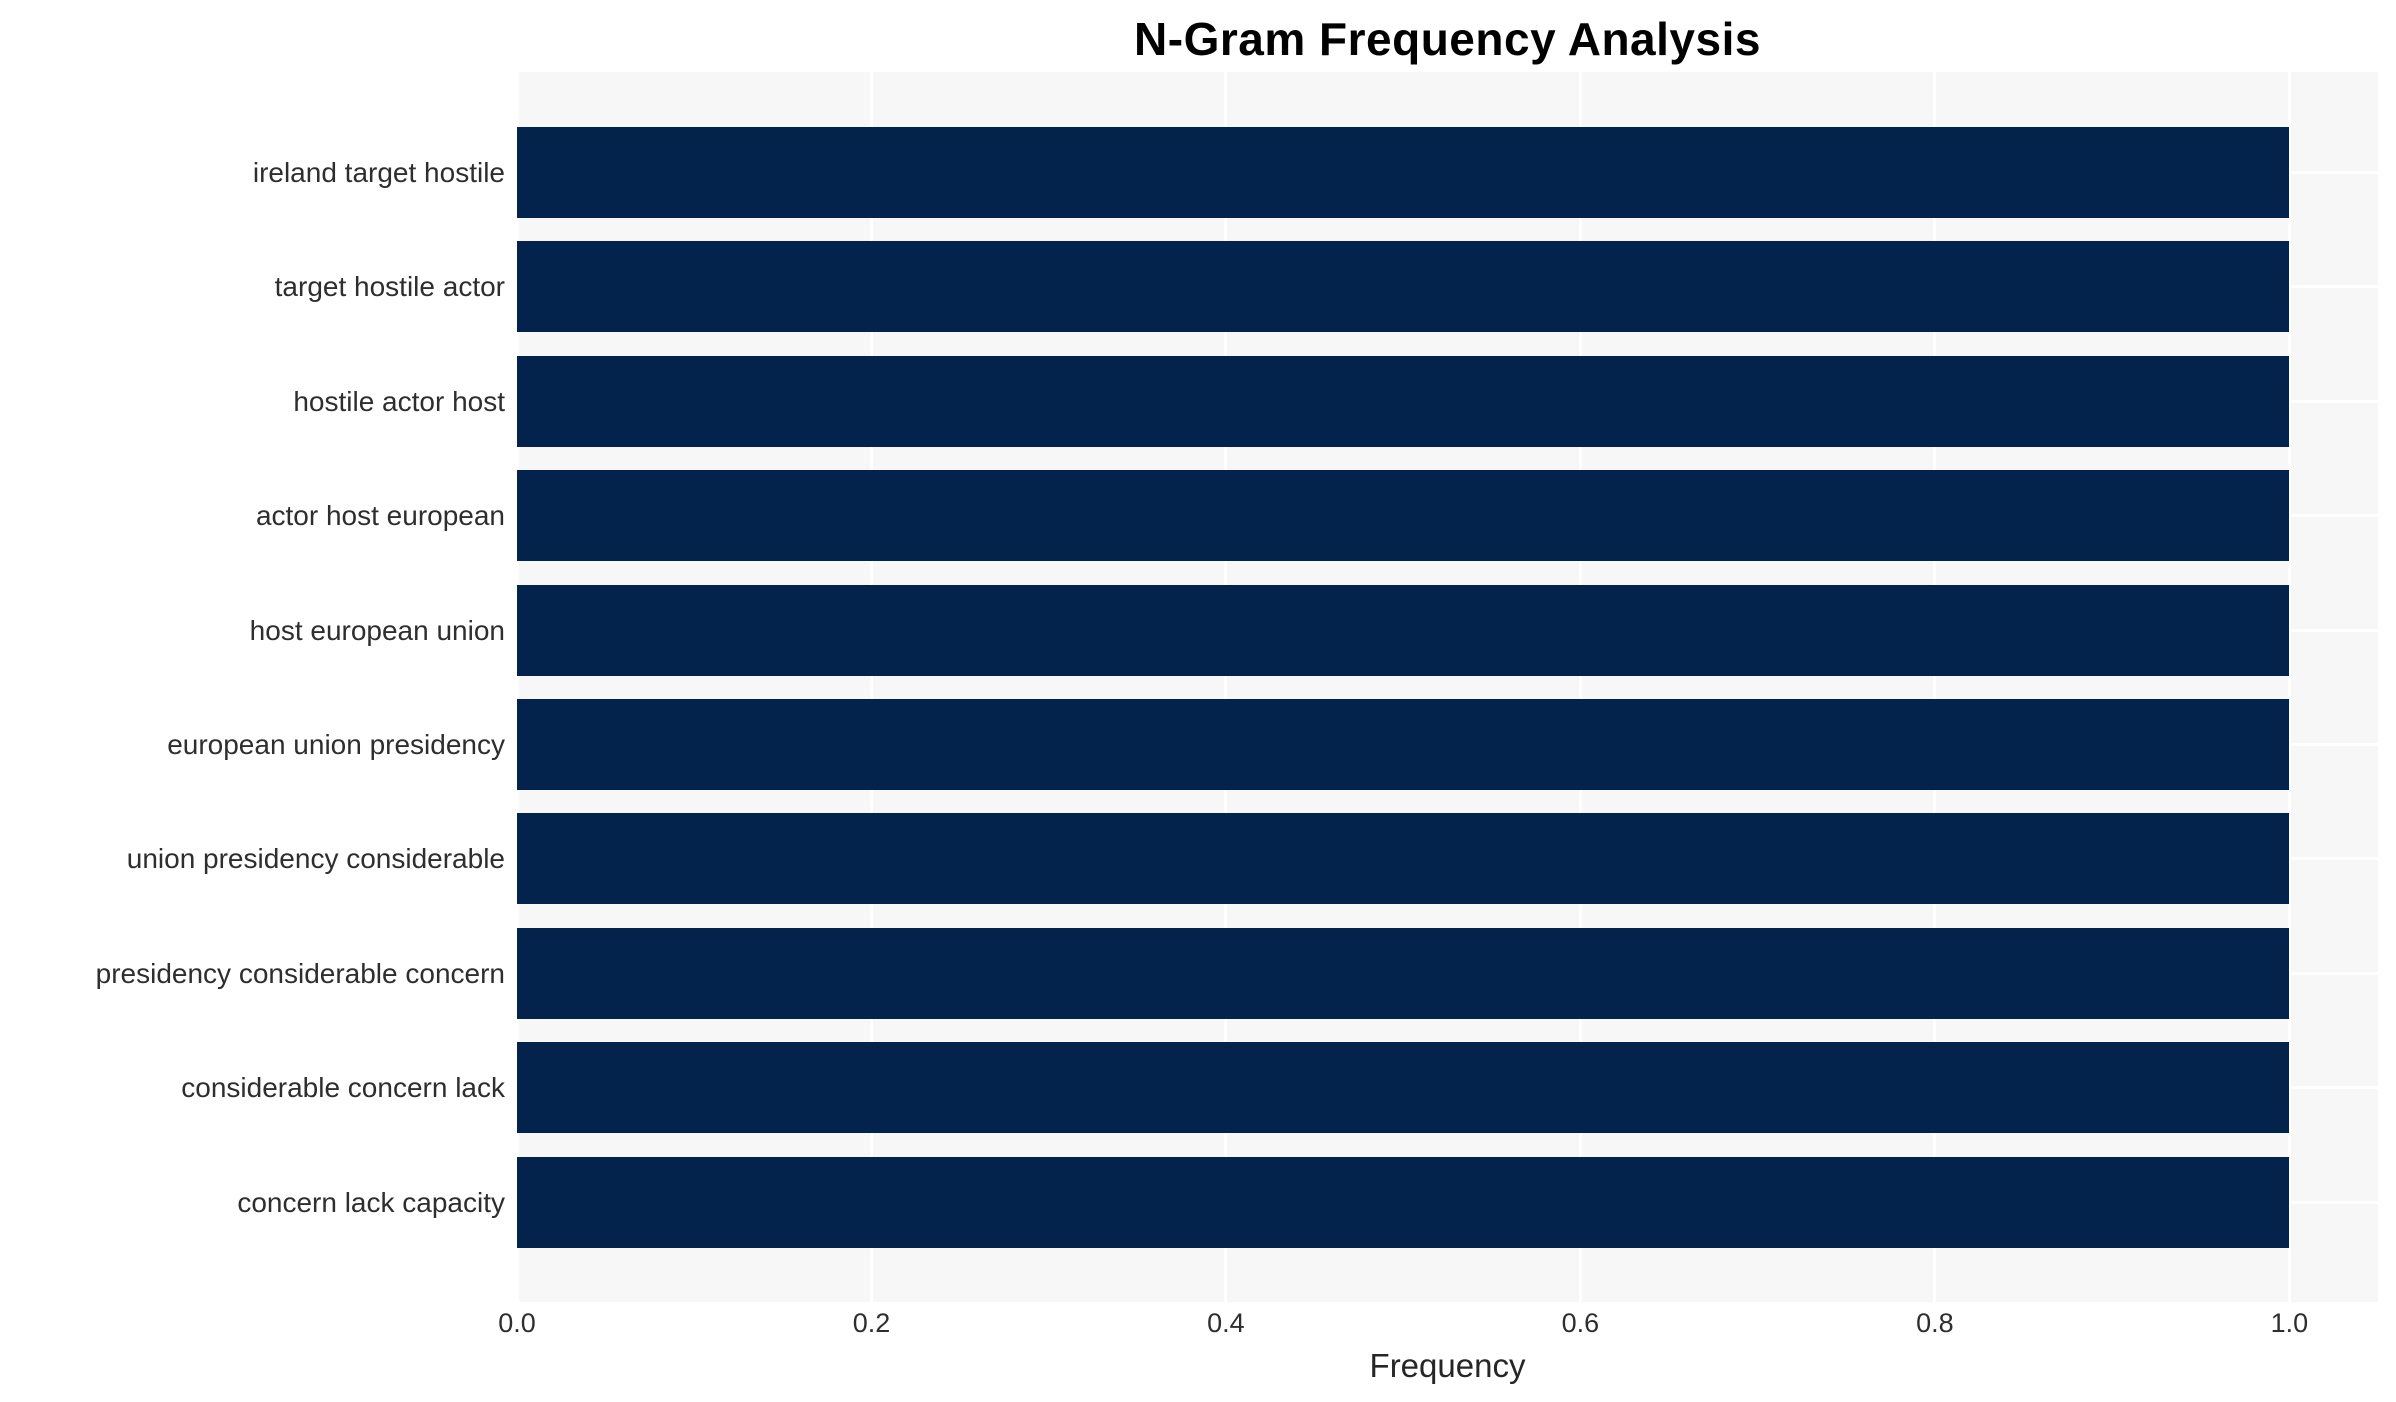 The width and height of the screenshot is (2396, 1402). I want to click on y-tick-label: presidency considerable concern, so click(300, 973).